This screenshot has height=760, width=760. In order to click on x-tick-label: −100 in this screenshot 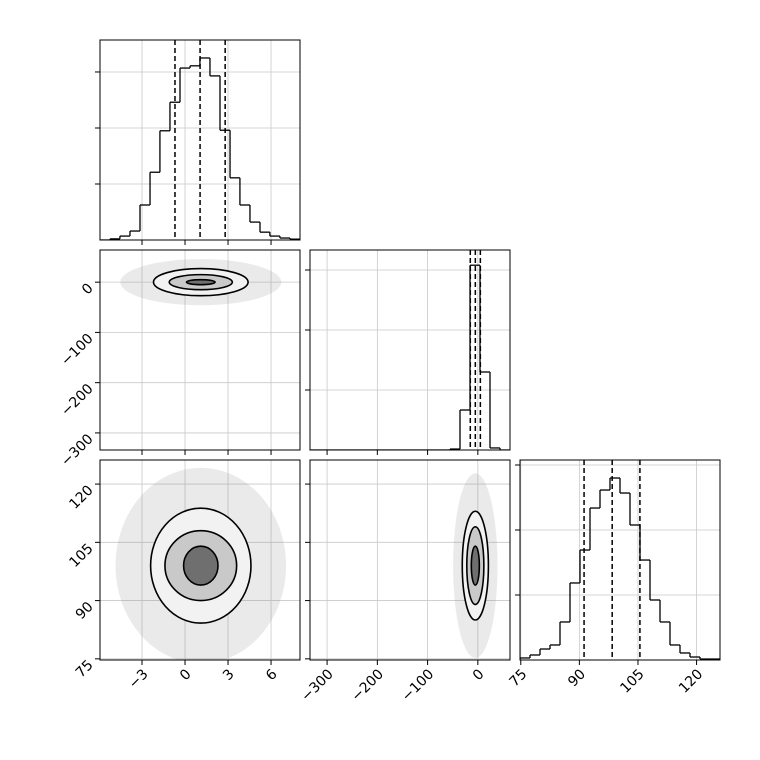, I will do `click(418, 685)`.